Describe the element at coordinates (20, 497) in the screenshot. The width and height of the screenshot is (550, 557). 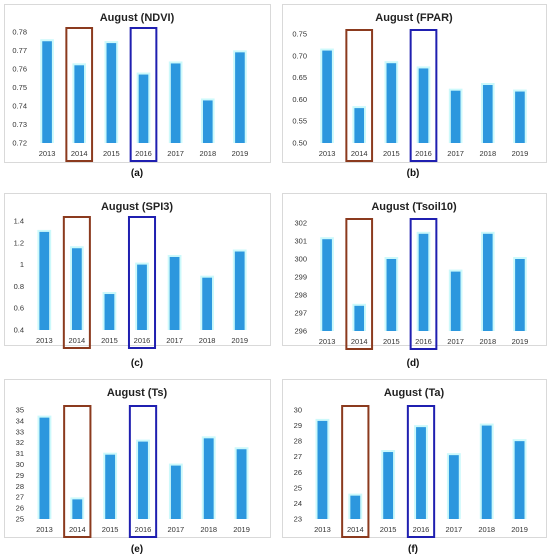
I see `y-tick-label: 27` at that location.